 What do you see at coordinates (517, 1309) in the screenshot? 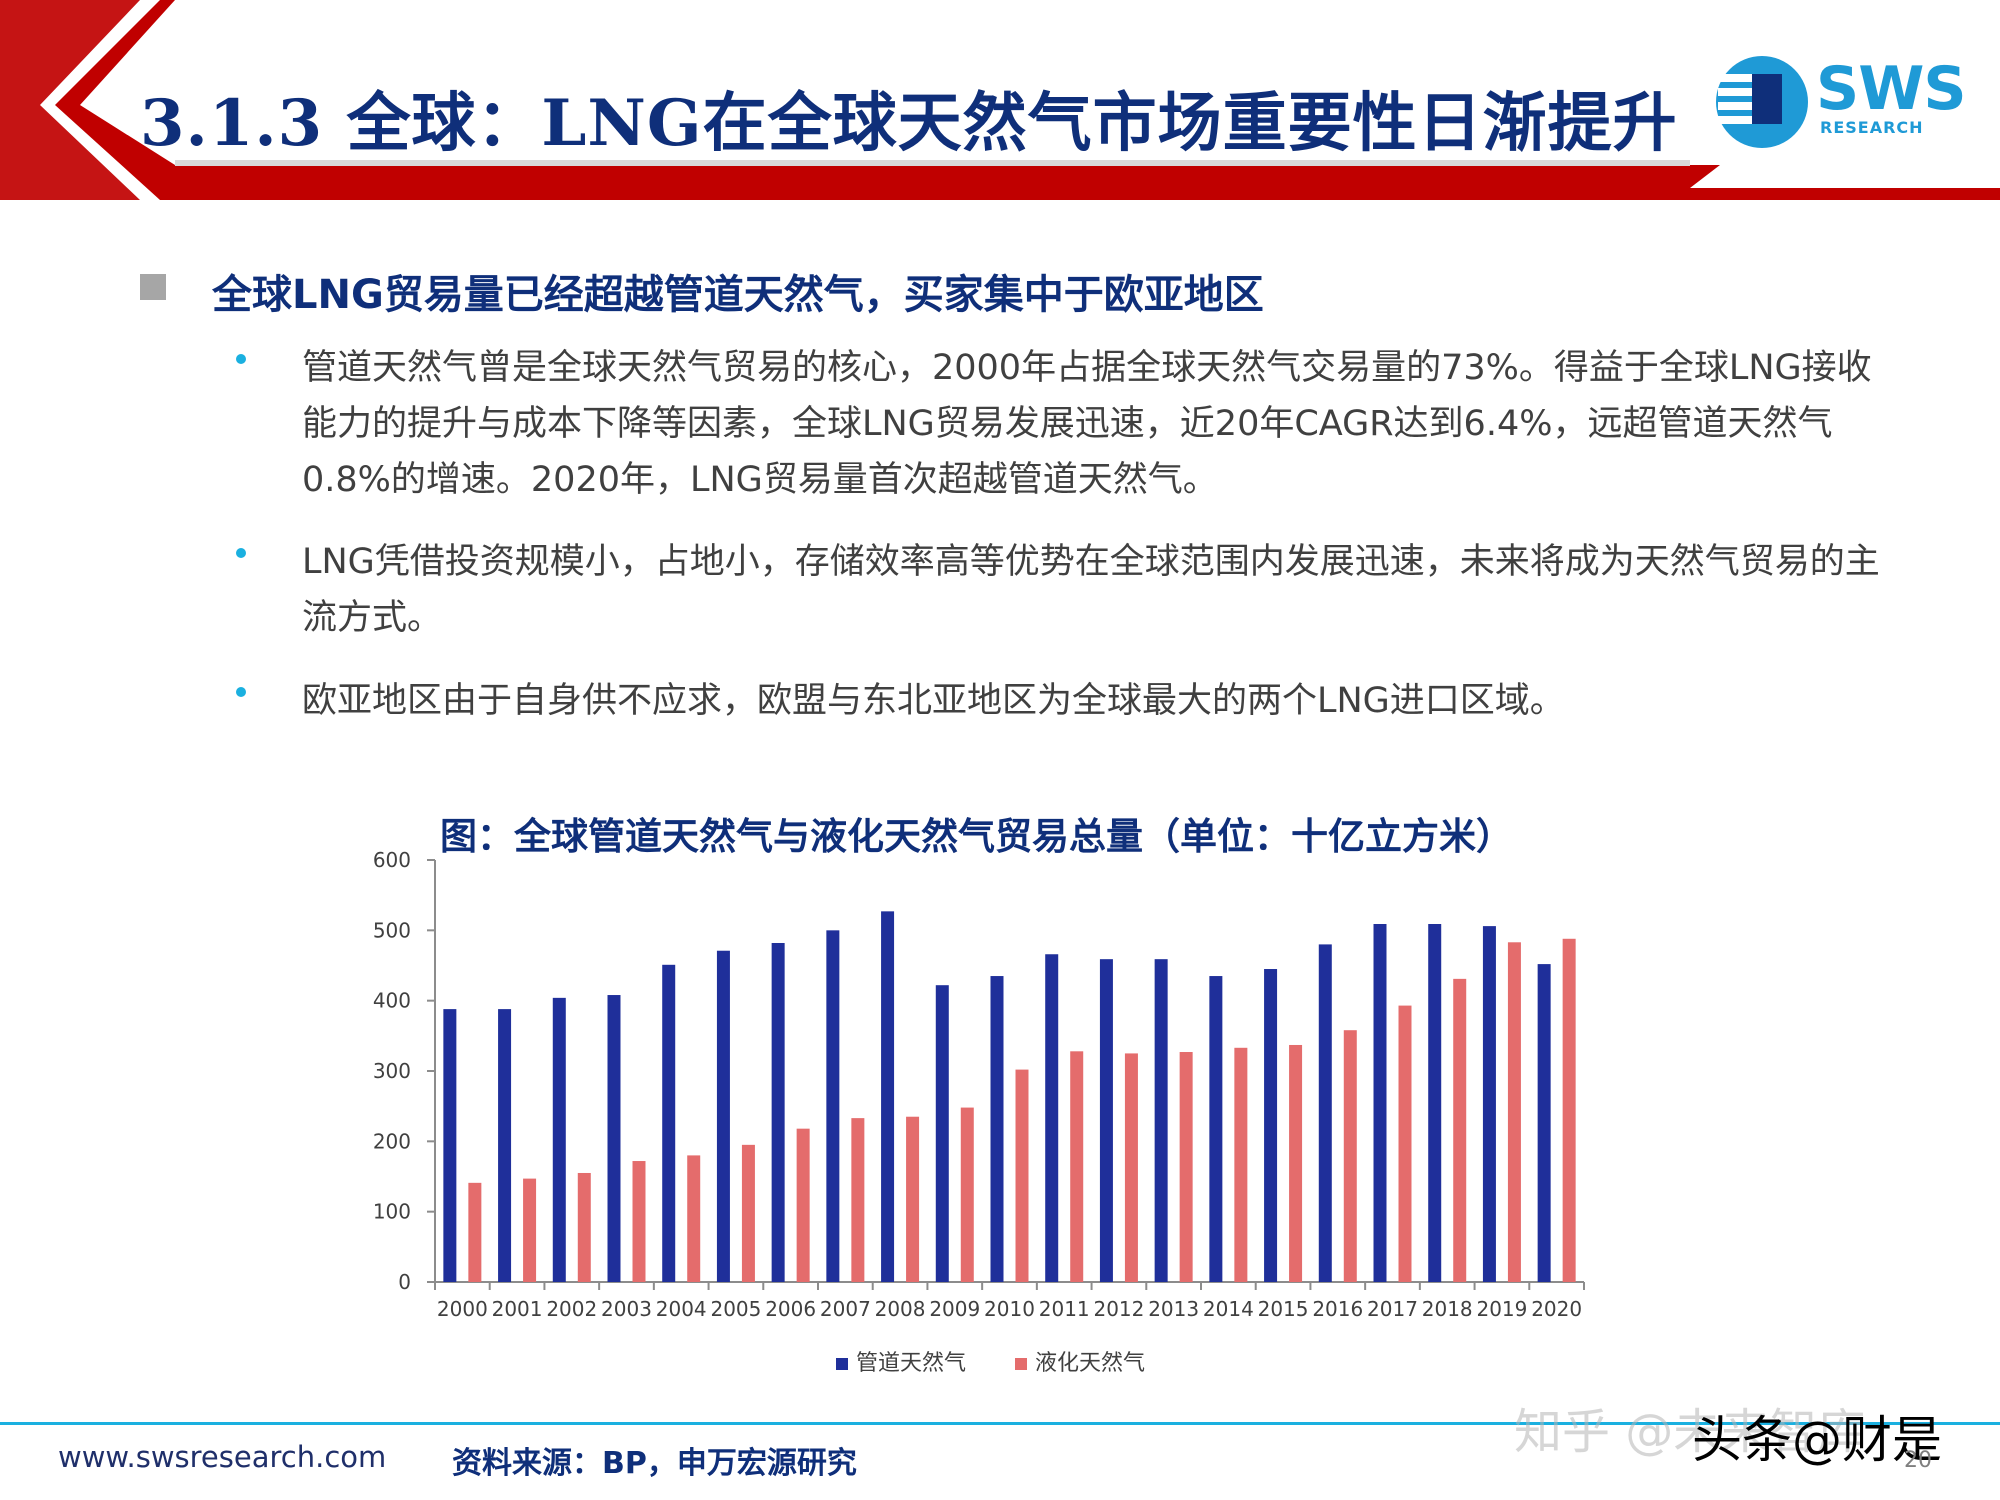
I see `x-tick-label: 2001` at bounding box center [517, 1309].